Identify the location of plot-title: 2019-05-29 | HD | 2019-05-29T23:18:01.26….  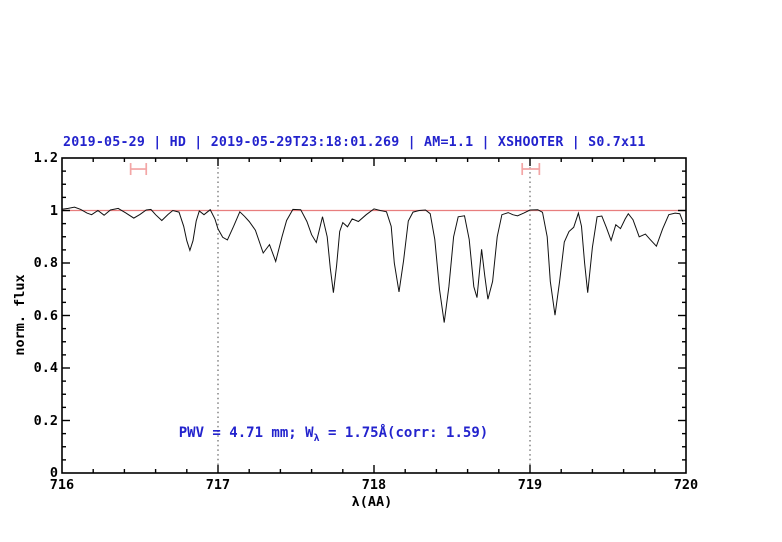
(354, 142).